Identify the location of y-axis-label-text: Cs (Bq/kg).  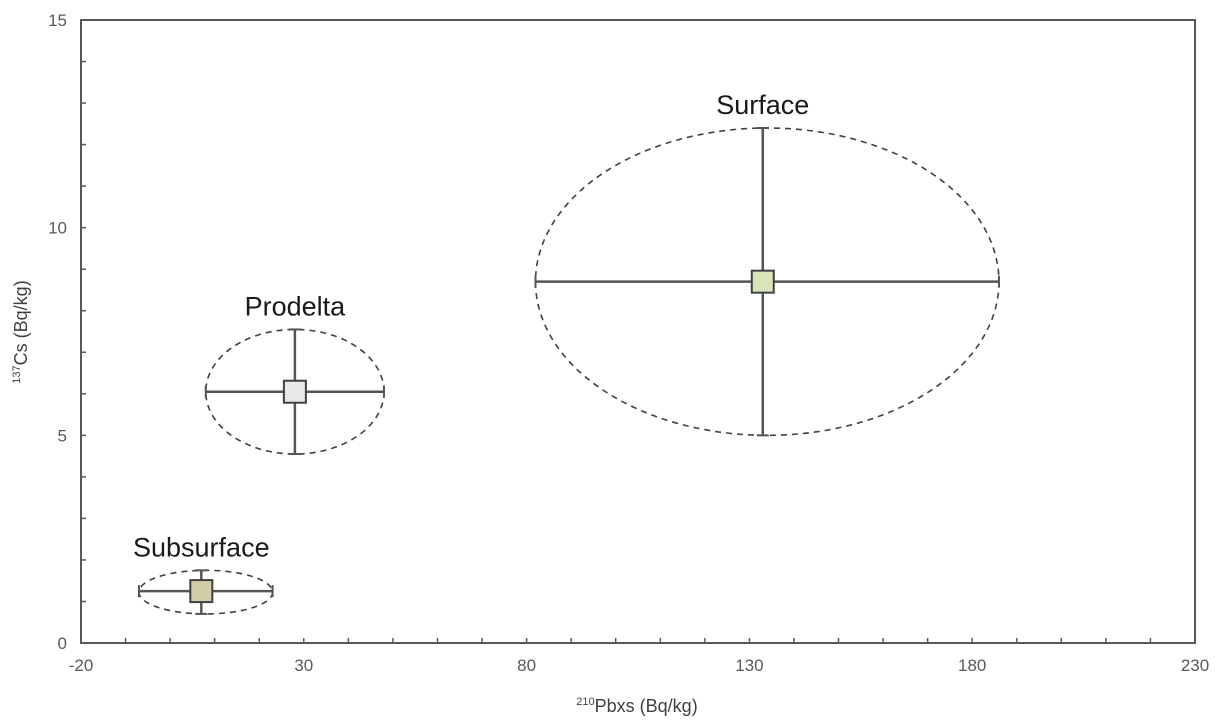
(21, 322).